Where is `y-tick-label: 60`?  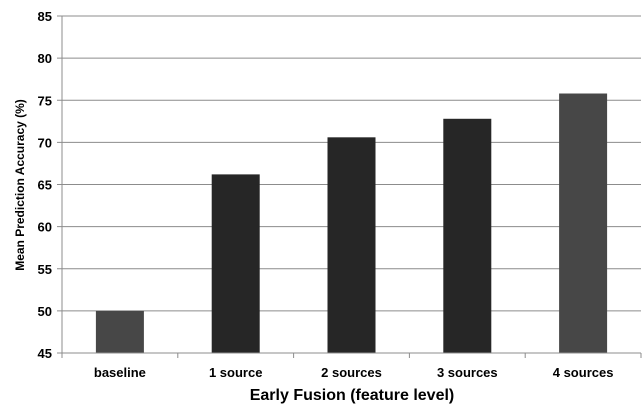
y-tick-label: 60 is located at coordinates (45, 227).